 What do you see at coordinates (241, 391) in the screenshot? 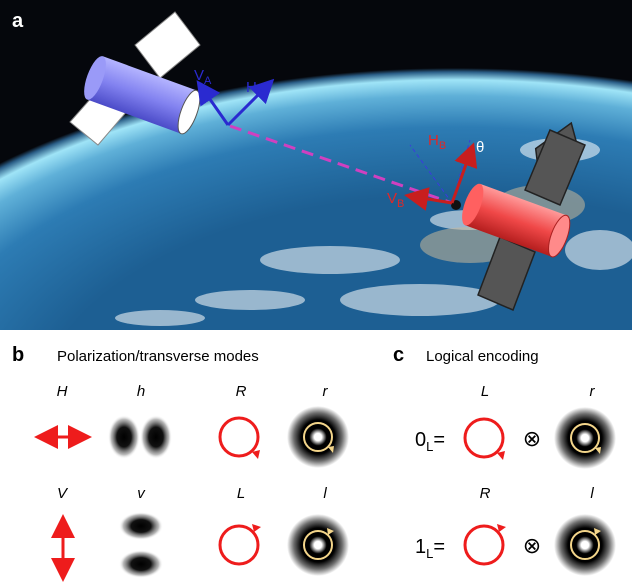
I see `label-r-pol: R` at bounding box center [241, 391].